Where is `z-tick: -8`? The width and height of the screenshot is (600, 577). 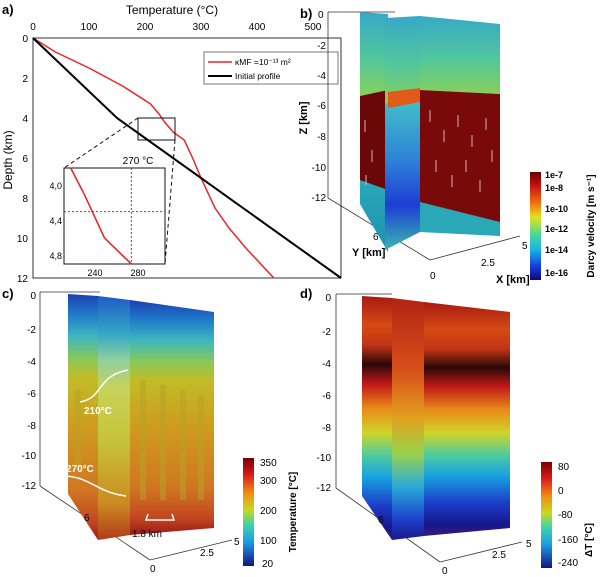 z-tick: -8 is located at coordinates (321, 137).